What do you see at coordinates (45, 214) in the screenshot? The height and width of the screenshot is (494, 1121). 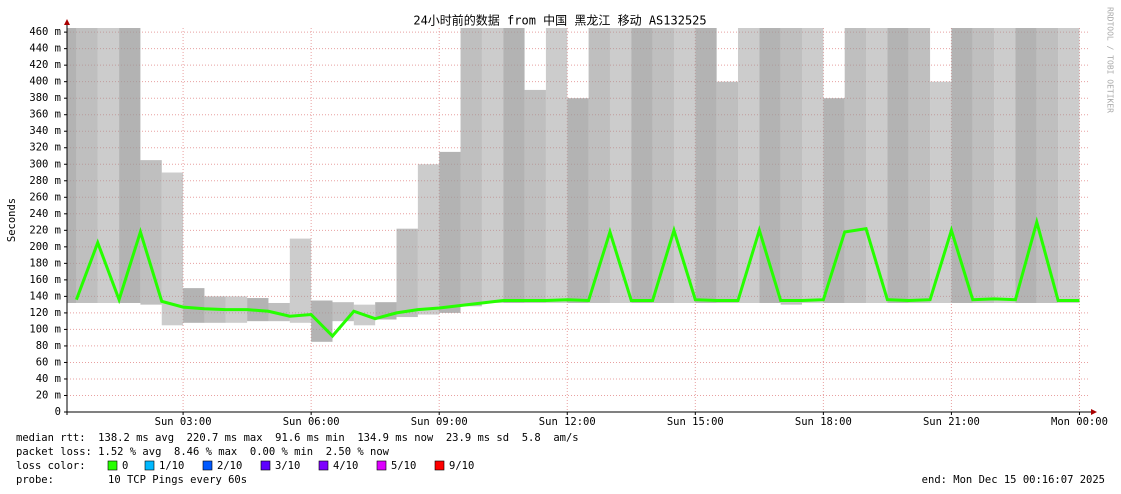 I see `y-tick-label: 240 m` at bounding box center [45, 214].